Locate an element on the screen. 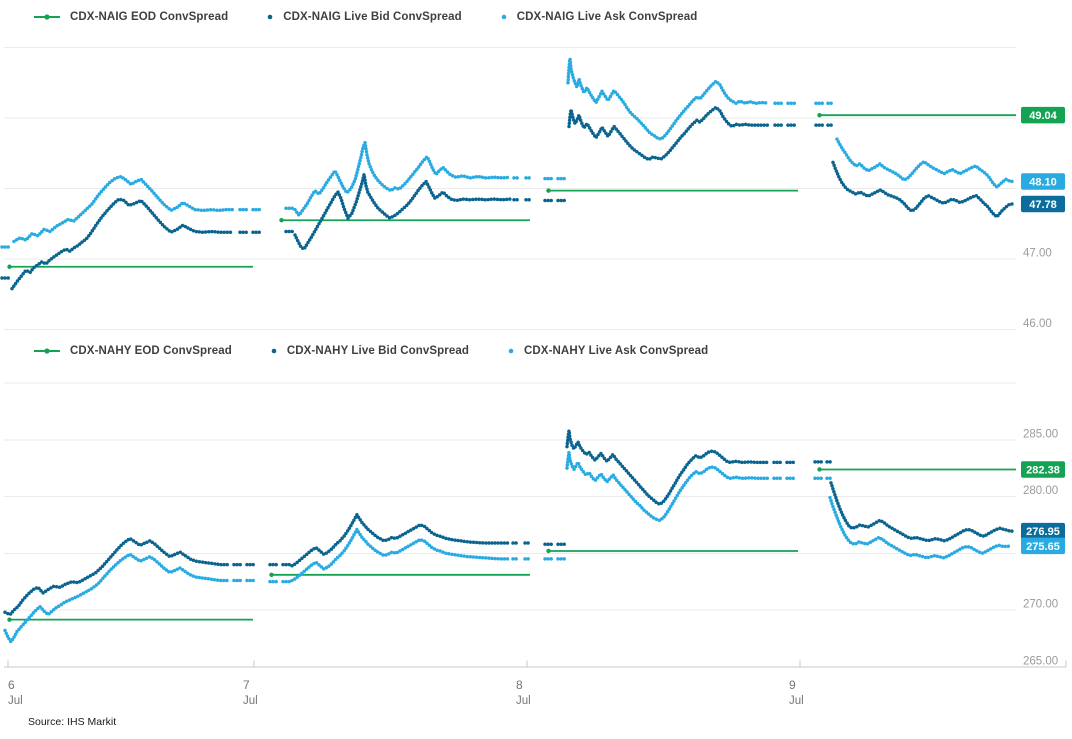 The image size is (1072, 739). legend-label: CDX-NAHY Live Ask ConvSpread is located at coordinates (616, 351).